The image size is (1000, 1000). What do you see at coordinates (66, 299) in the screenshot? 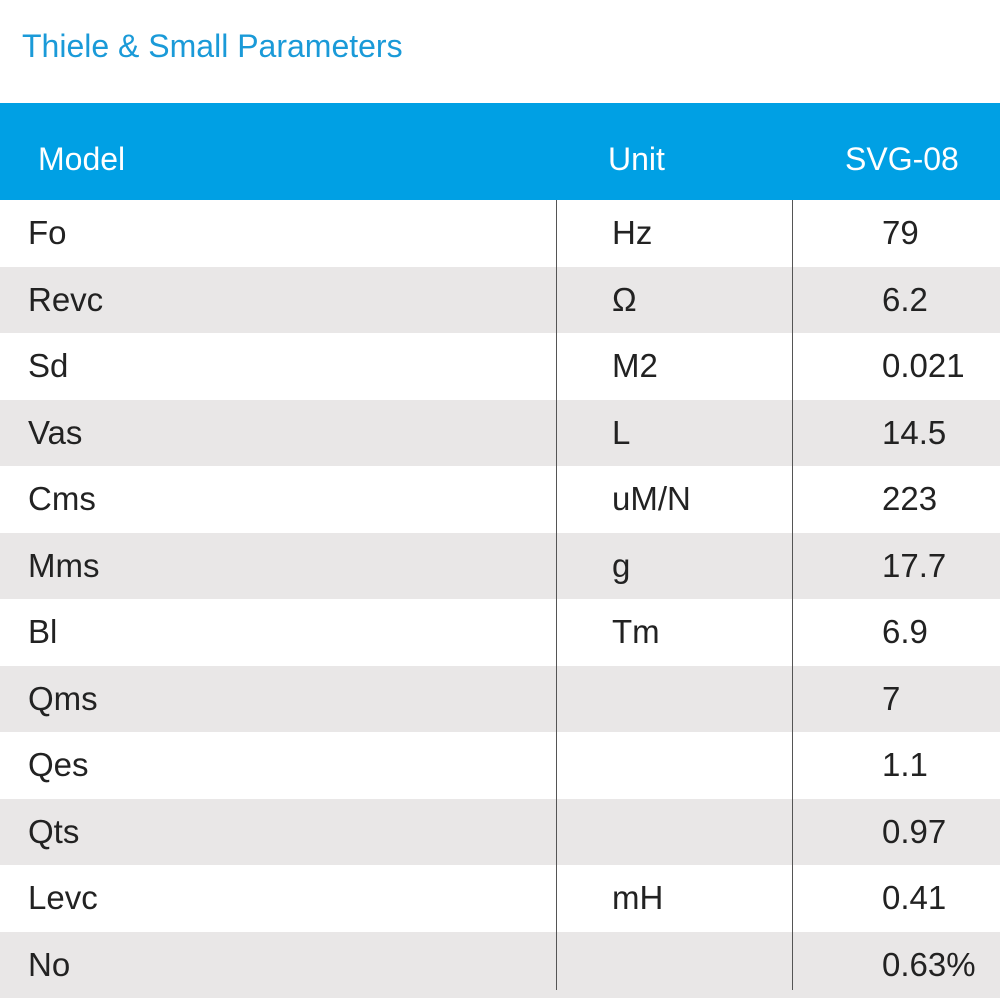
I see `param-cell: Revc` at bounding box center [66, 299].